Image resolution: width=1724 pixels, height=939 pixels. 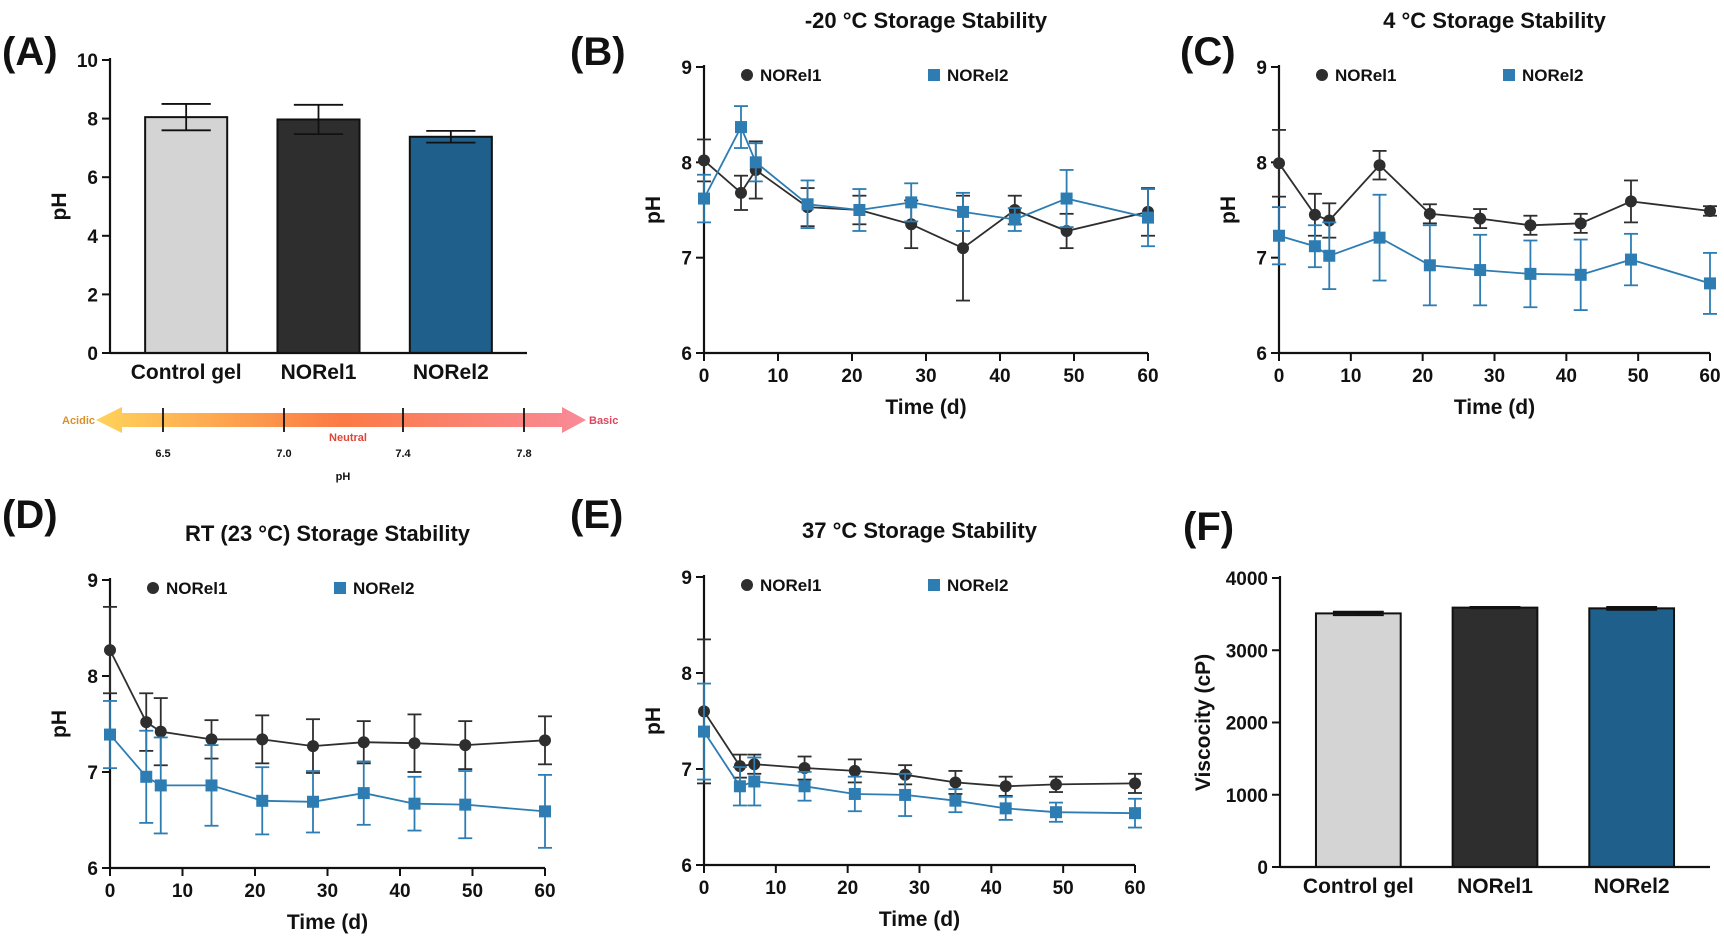 I want to click on ph-scale-tick-label: 7.8, so click(x=523, y=454).